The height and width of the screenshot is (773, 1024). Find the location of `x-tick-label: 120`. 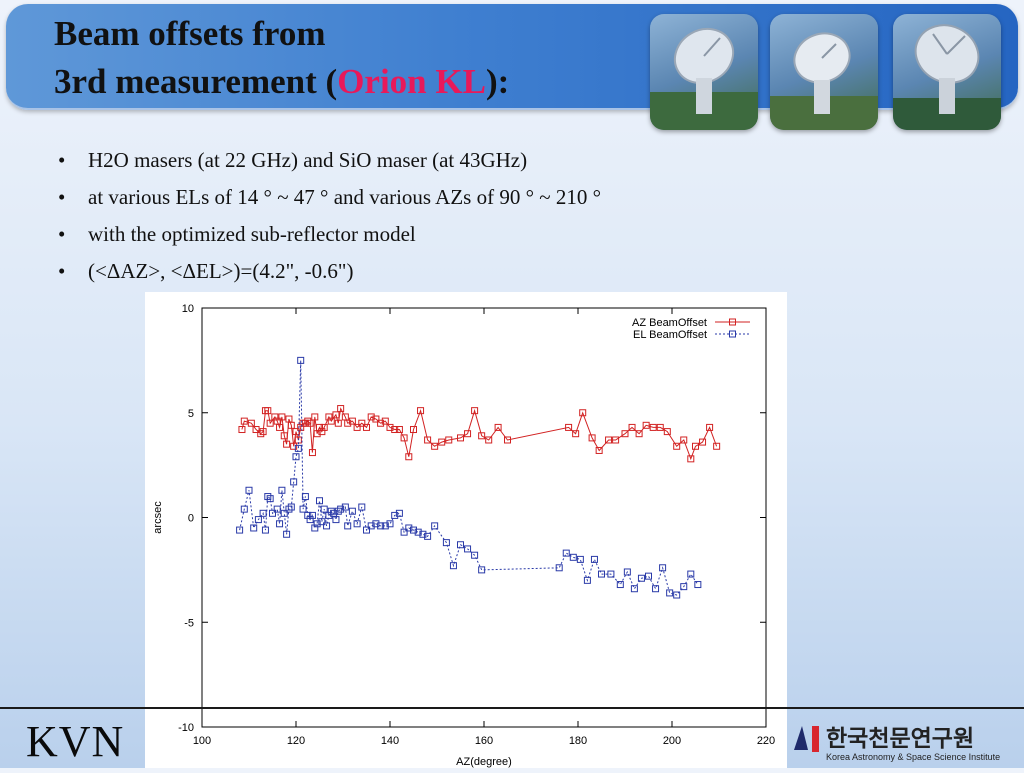

x-tick-label: 120 is located at coordinates (296, 741).